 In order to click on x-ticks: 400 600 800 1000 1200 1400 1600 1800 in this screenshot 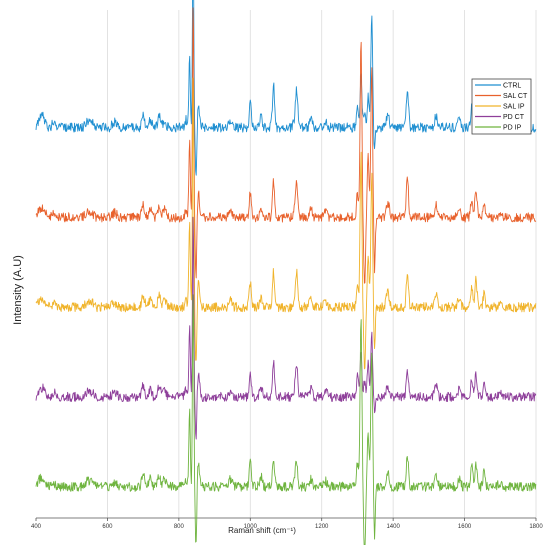, I will do `click(287, 524)`.